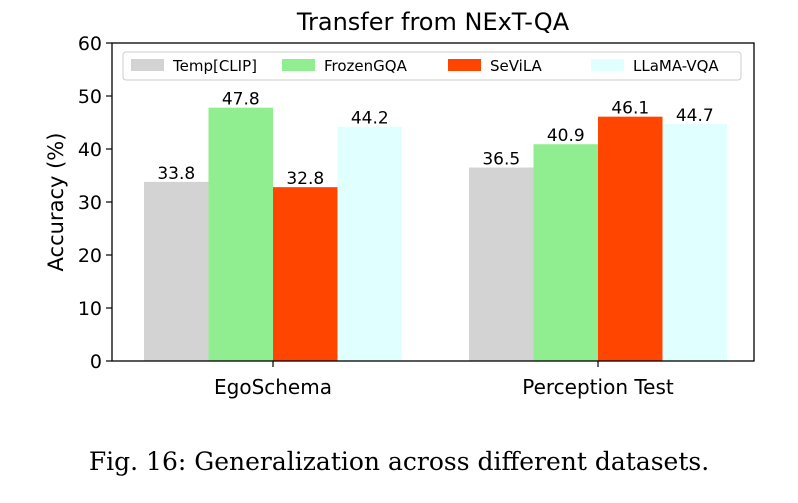 Image resolution: width=798 pixels, height=503 pixels. I want to click on bar-llama-vqa-egoschema, so click(369, 244).